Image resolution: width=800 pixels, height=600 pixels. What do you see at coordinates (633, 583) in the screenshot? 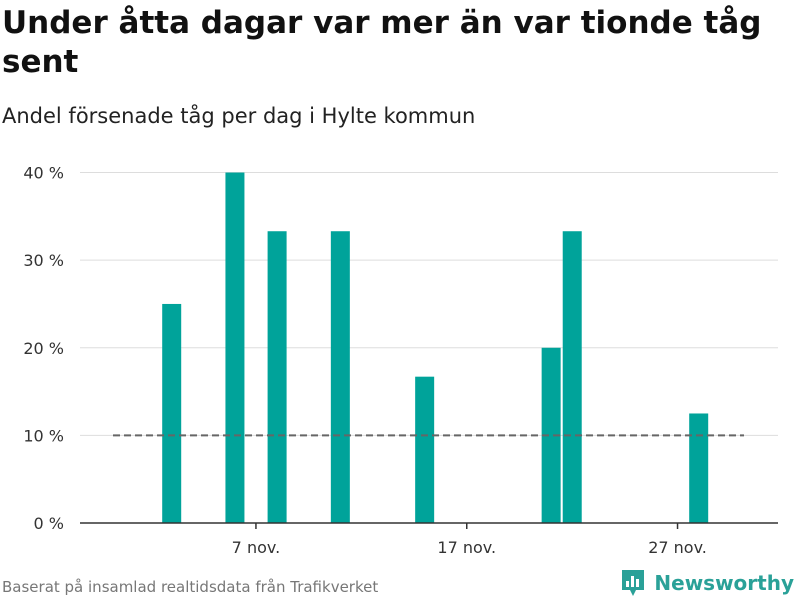
I see `newsworthy-logo-icon` at bounding box center [633, 583].